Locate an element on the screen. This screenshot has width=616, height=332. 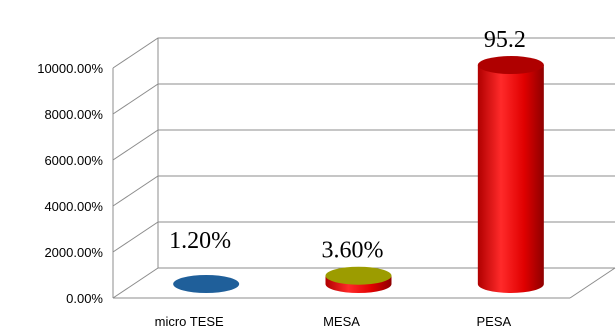
x-axis-categories: micro TESE MESA PESA is located at coordinates (333, 321).